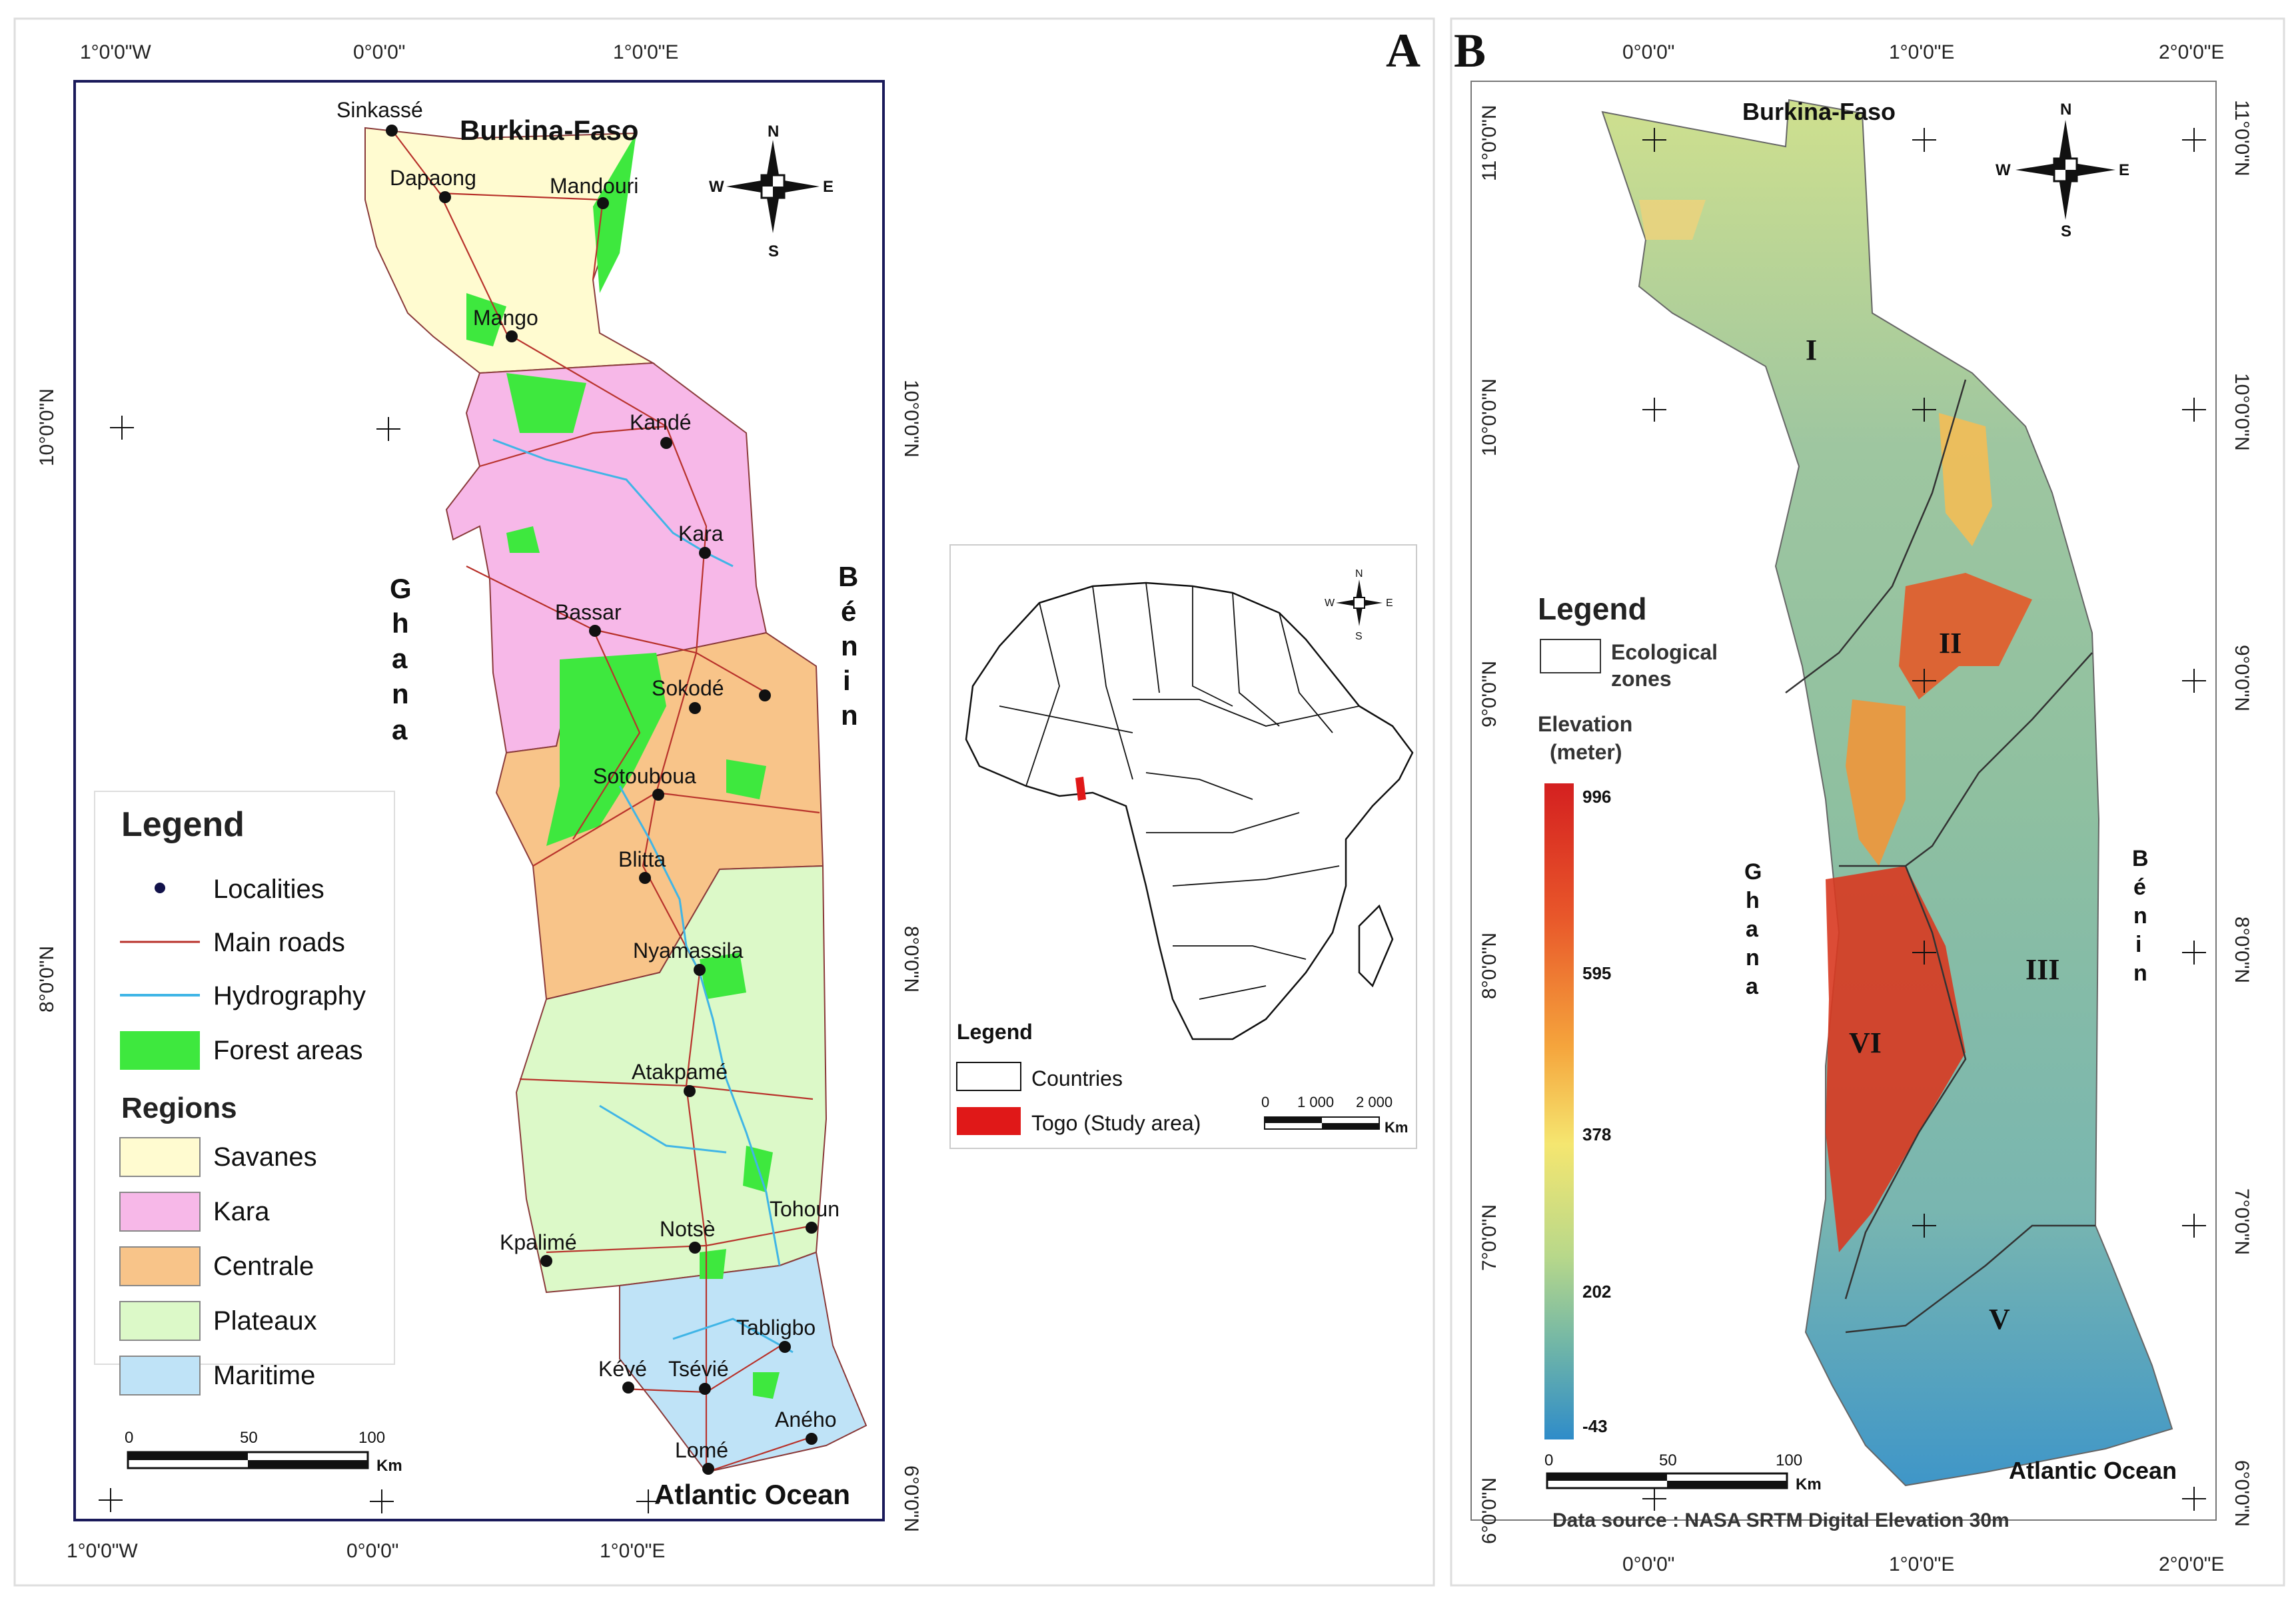  I want to click on ghana-b-letter: G, so click(1753, 872).